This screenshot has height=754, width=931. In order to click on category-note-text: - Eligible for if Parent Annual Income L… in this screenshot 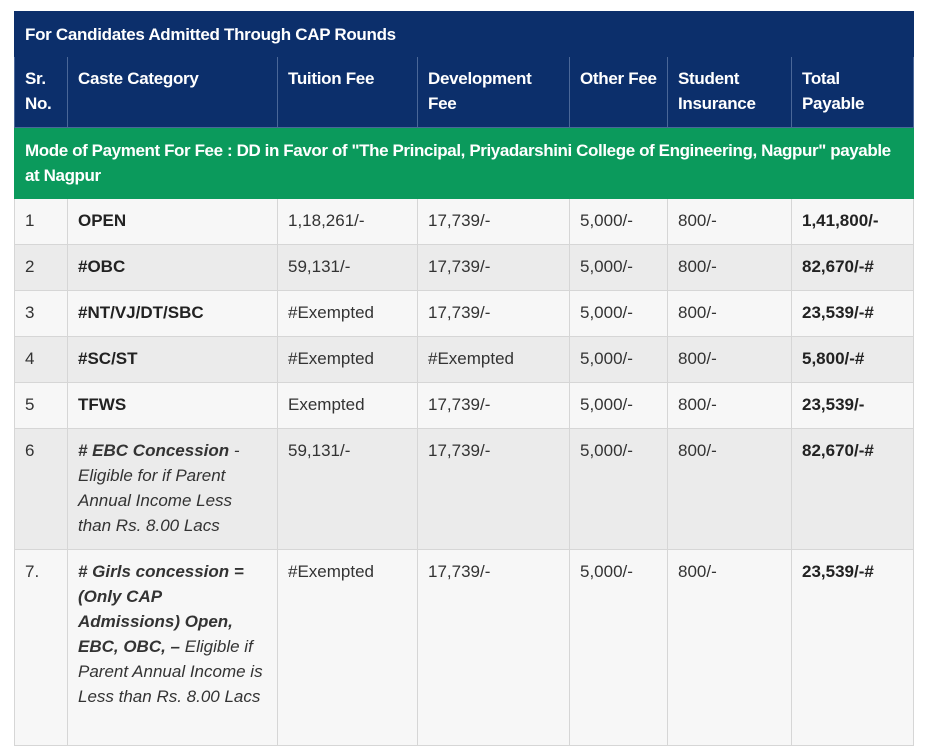, I will do `click(159, 488)`.